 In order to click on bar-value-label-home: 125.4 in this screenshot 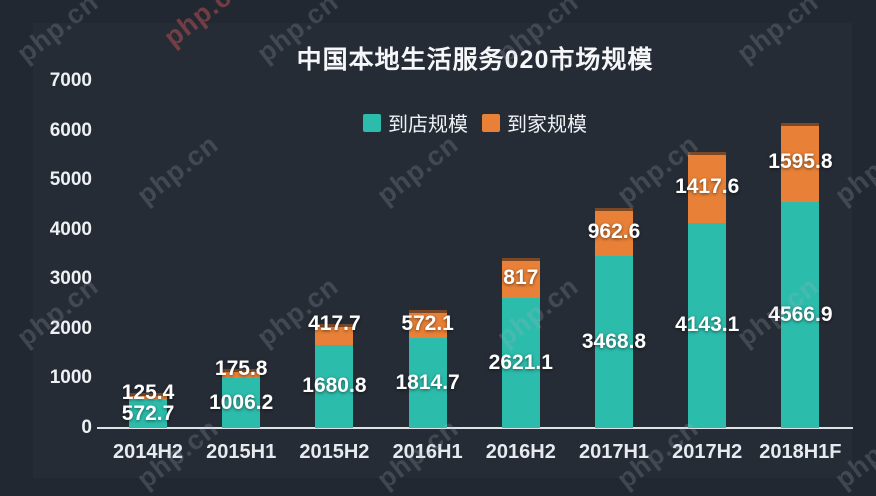, I will do `click(148, 393)`.